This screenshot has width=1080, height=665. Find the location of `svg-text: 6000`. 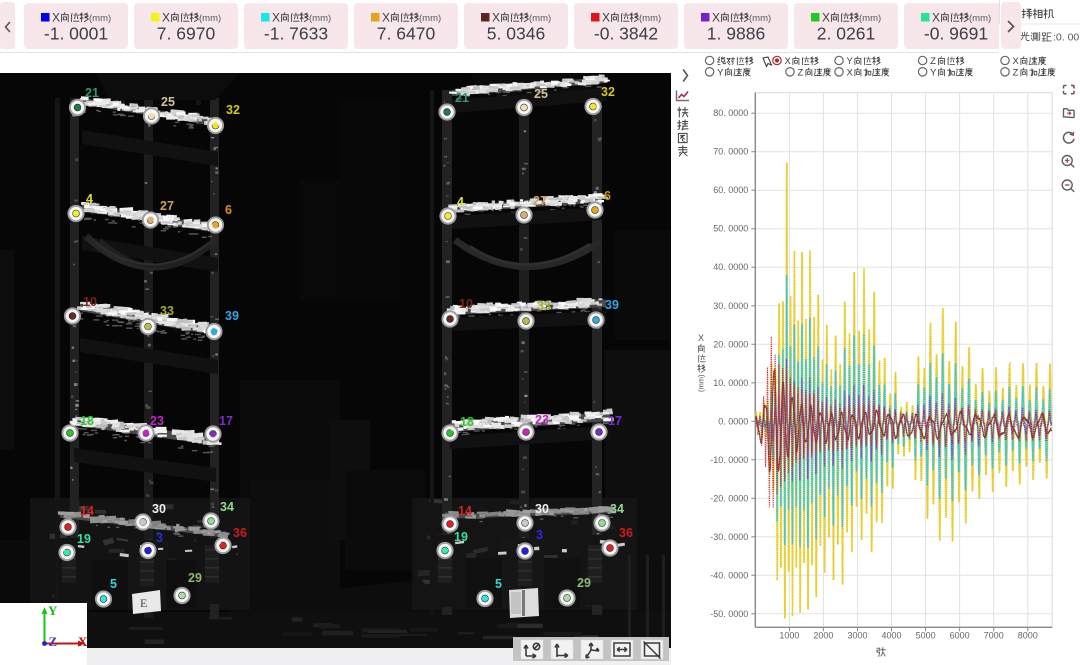

svg-text: 6000 is located at coordinates (960, 635).